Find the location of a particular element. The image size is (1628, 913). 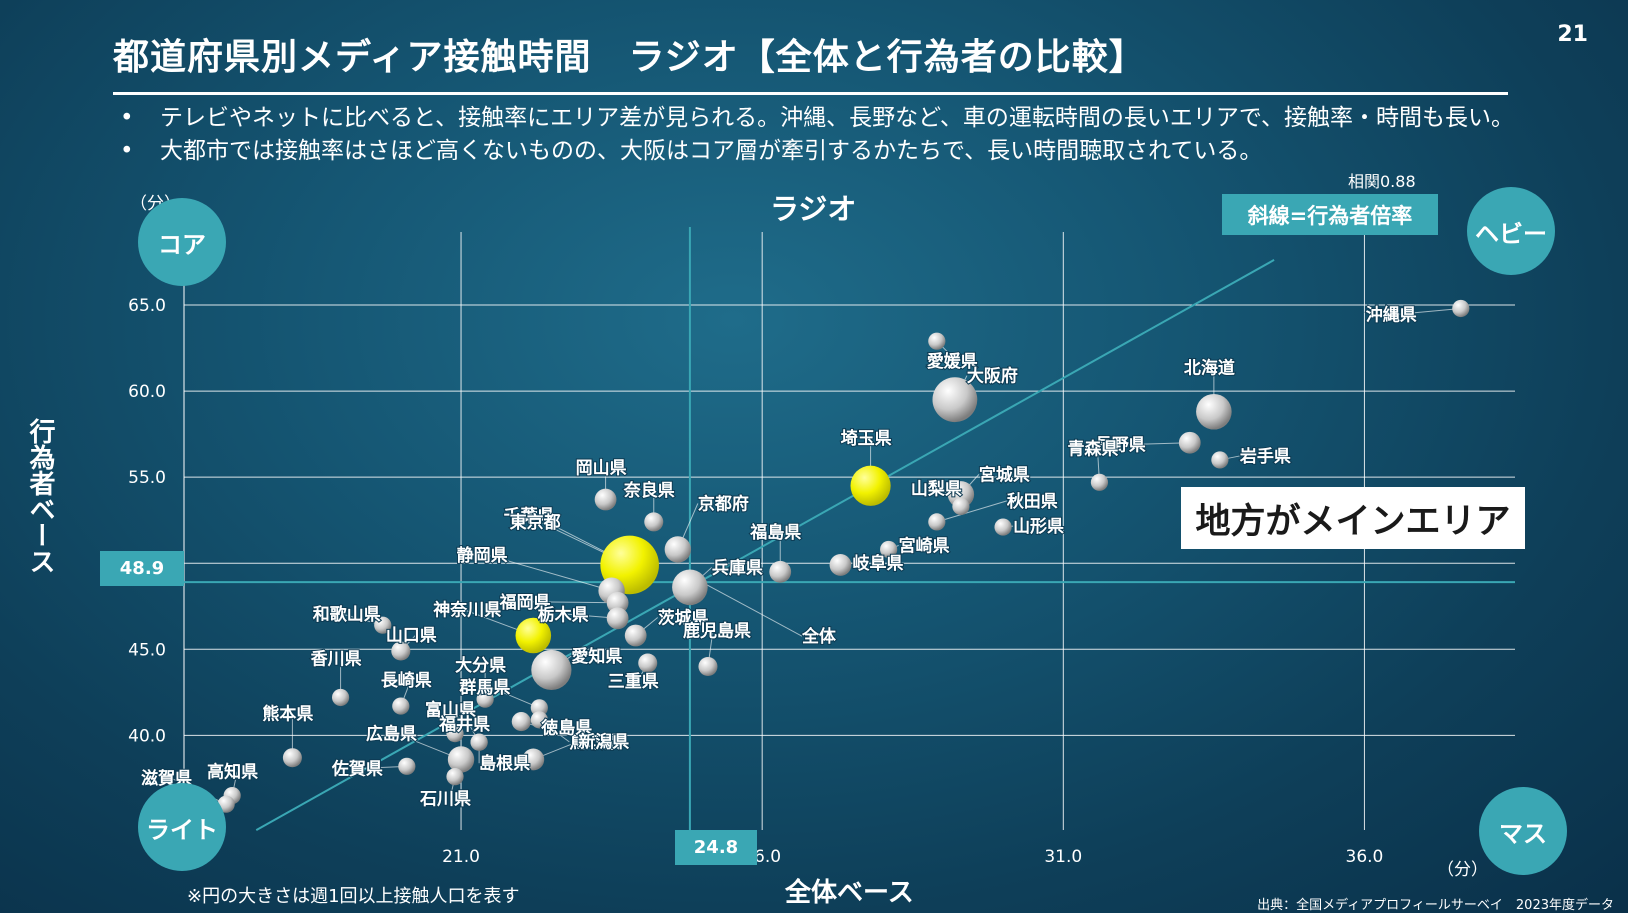

point-label: 全体 is located at coordinates (819, 636).